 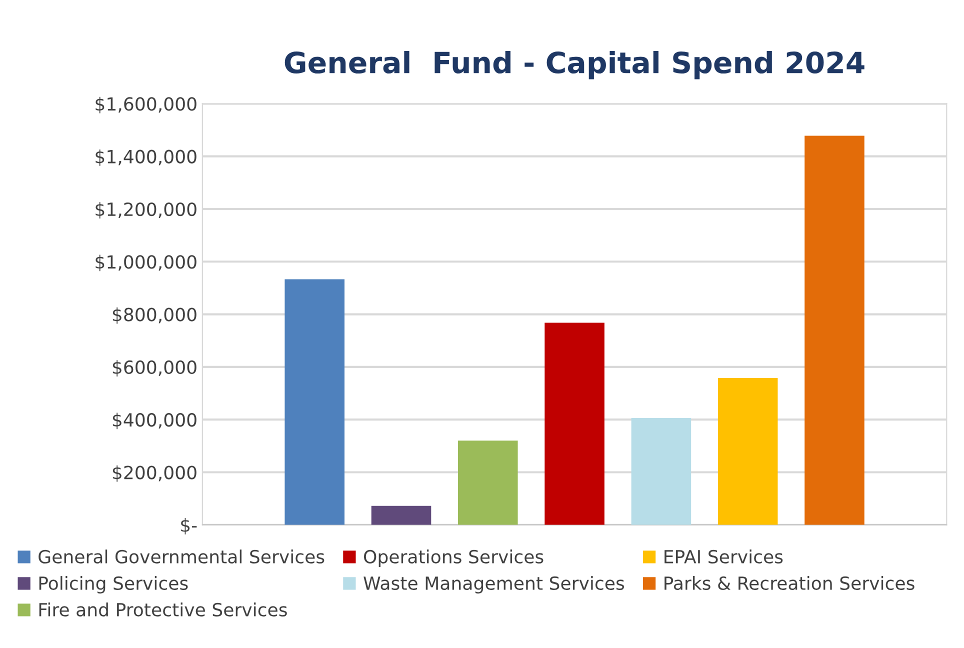 What do you see at coordinates (189, 526) in the screenshot?
I see `y-tick-label: $-` at bounding box center [189, 526].